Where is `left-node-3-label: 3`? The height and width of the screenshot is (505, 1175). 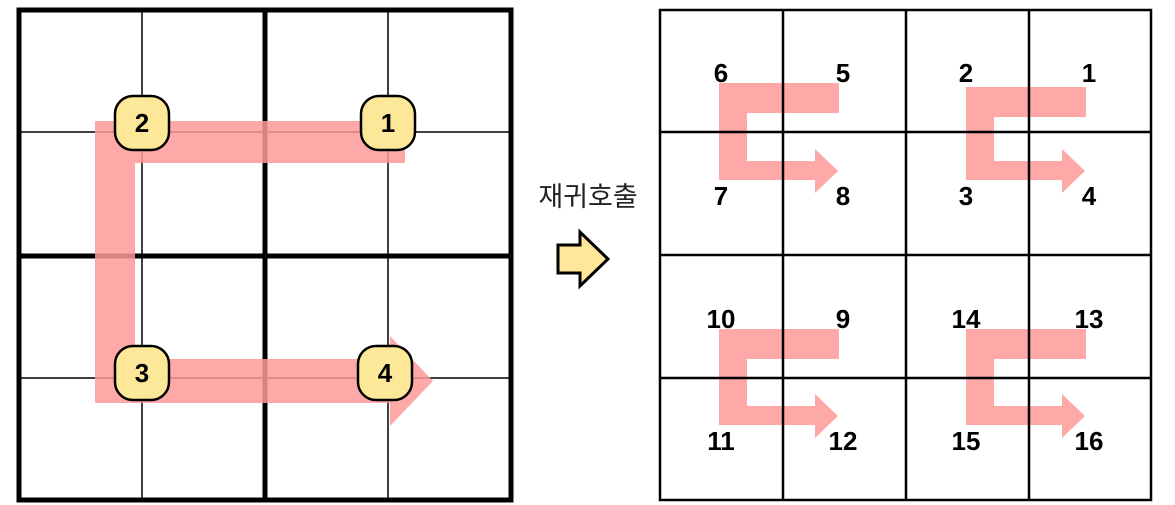
left-node-3-label: 3 is located at coordinates (142, 373).